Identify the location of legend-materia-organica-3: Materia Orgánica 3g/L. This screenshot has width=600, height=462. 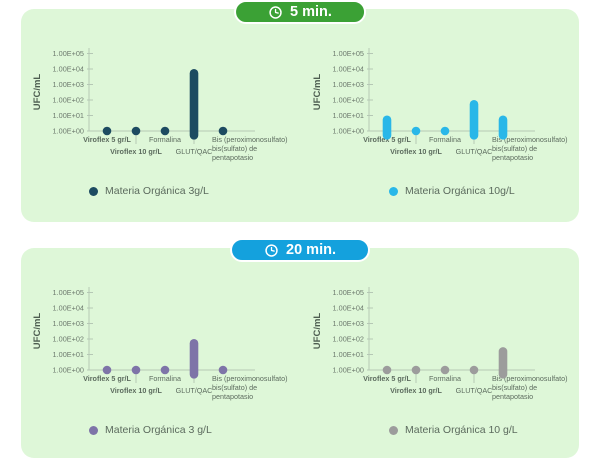
(160, 191).